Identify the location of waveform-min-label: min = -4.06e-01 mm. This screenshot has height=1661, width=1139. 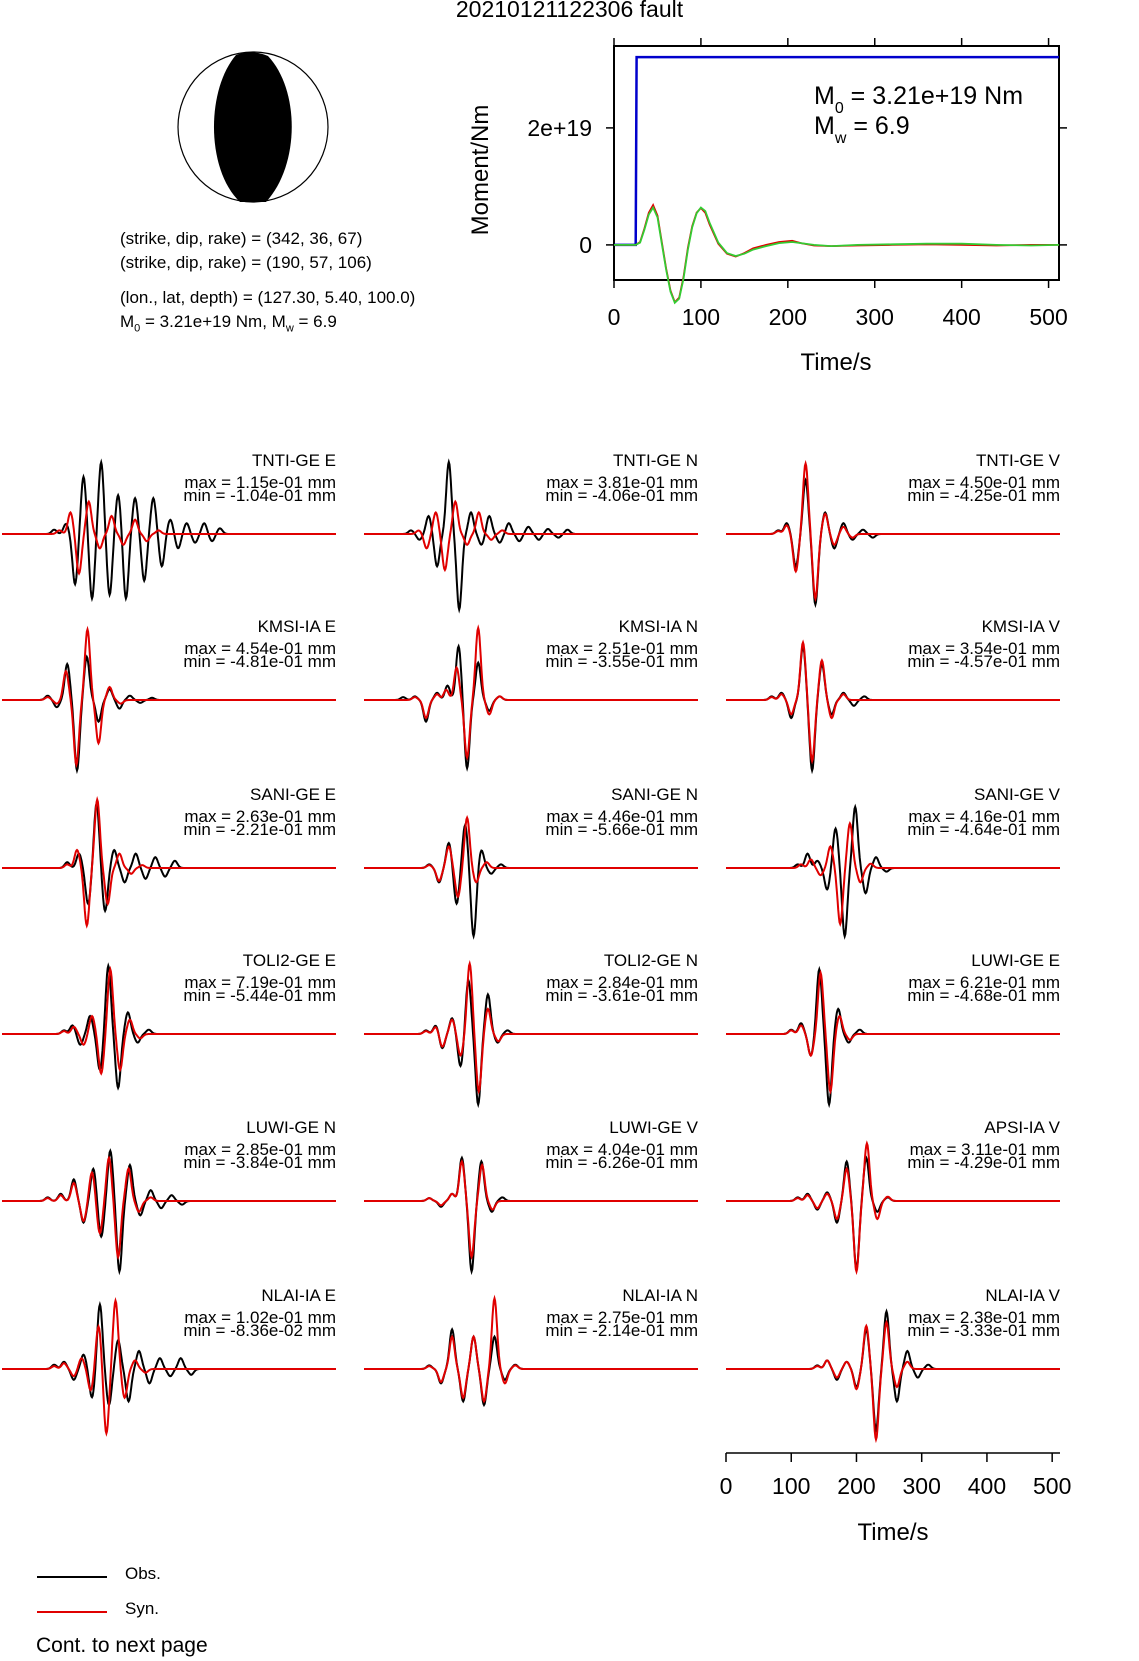
(621, 495).